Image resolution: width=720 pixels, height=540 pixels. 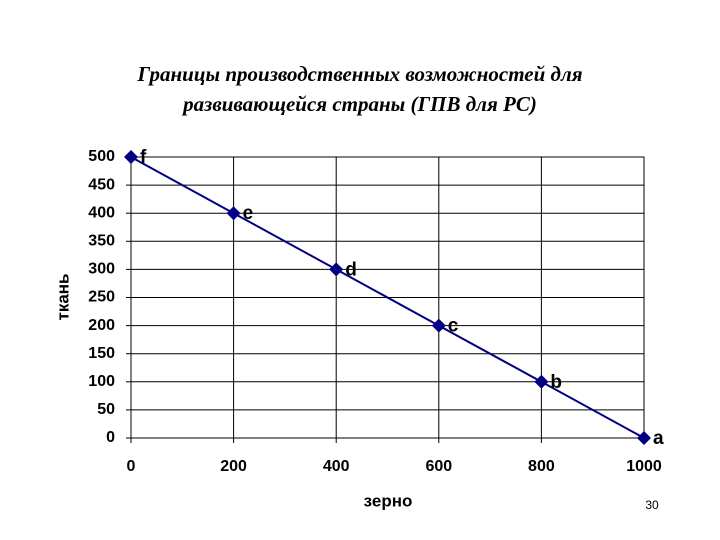 I want to click on x-tick-label: 200, so click(x=233, y=466).